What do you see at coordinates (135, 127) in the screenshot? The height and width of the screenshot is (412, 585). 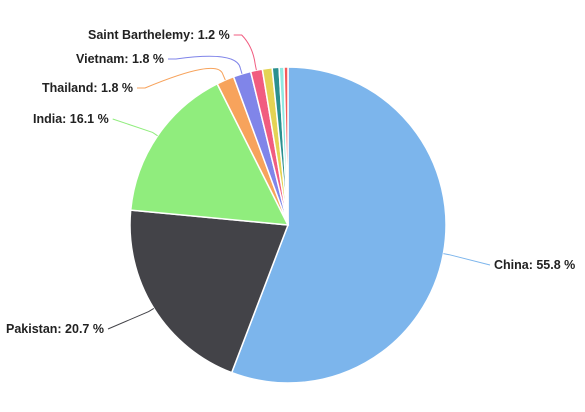 I see `connector-india` at bounding box center [135, 127].